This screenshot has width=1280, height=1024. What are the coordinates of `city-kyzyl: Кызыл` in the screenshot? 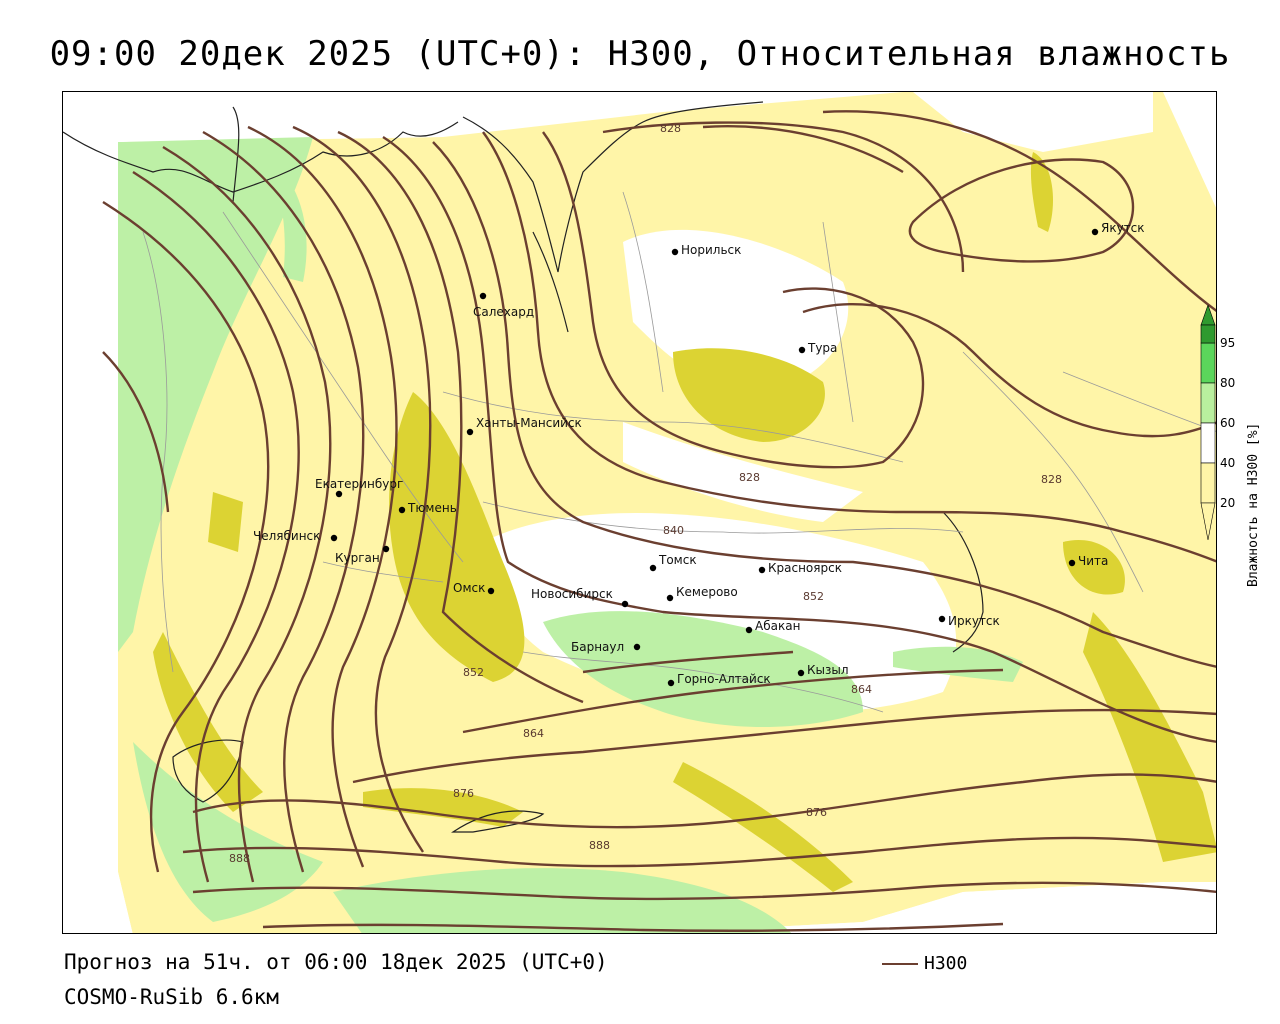 It's located at (823, 670).